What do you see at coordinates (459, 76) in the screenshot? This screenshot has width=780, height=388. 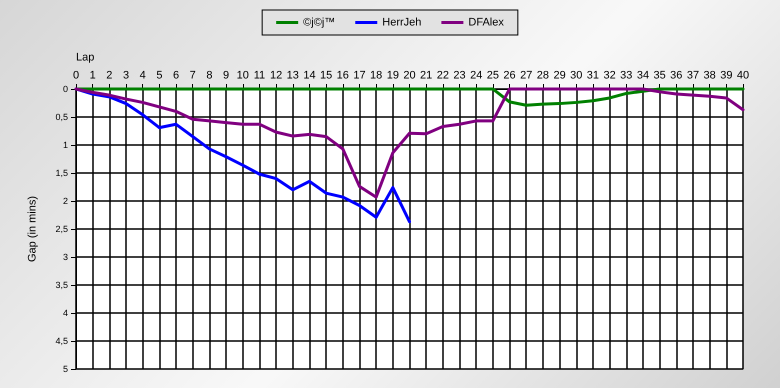 I see `x-tick-label: 23` at bounding box center [459, 76].